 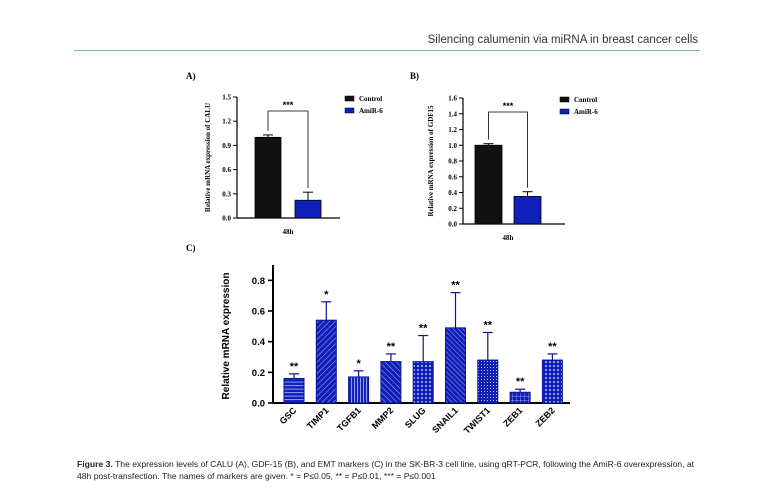 What do you see at coordinates (477, 420) in the screenshot?
I see `x-tick-label: TWIST1` at bounding box center [477, 420].